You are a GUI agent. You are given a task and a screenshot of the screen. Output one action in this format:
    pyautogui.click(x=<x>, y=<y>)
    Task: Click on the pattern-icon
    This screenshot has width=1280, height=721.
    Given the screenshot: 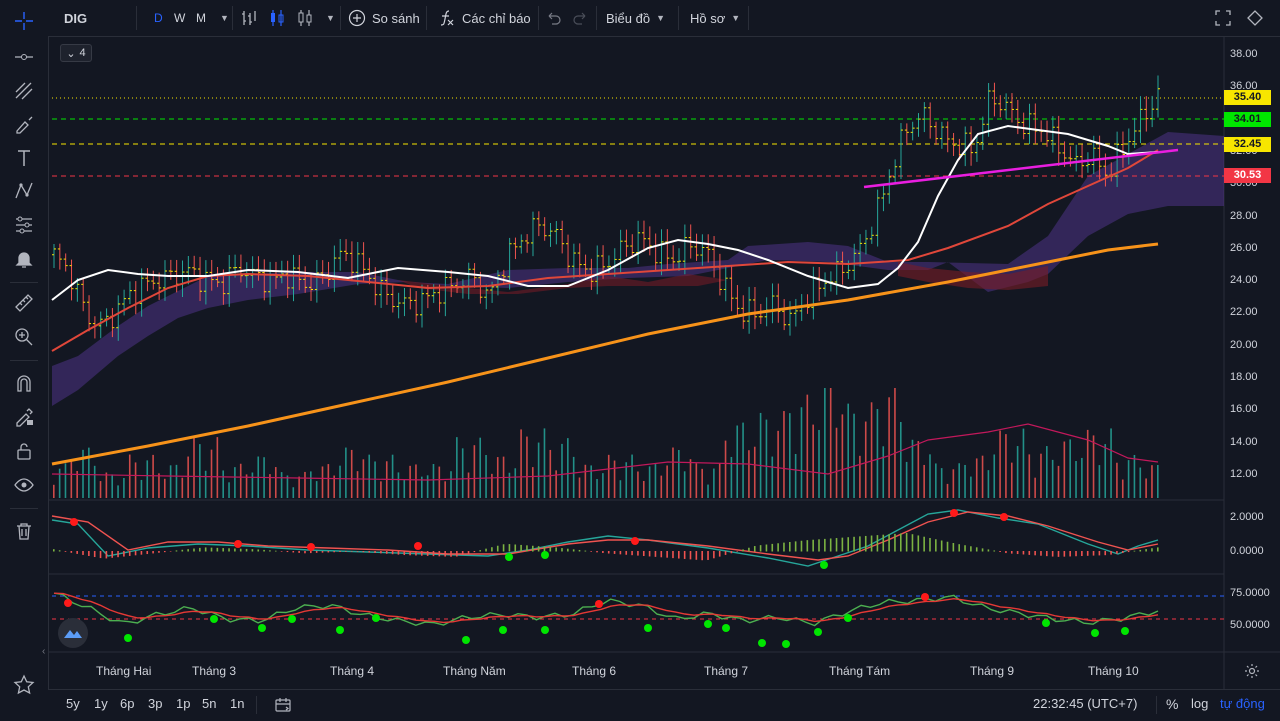 What is the action you would take?
    pyautogui.click(x=24, y=191)
    